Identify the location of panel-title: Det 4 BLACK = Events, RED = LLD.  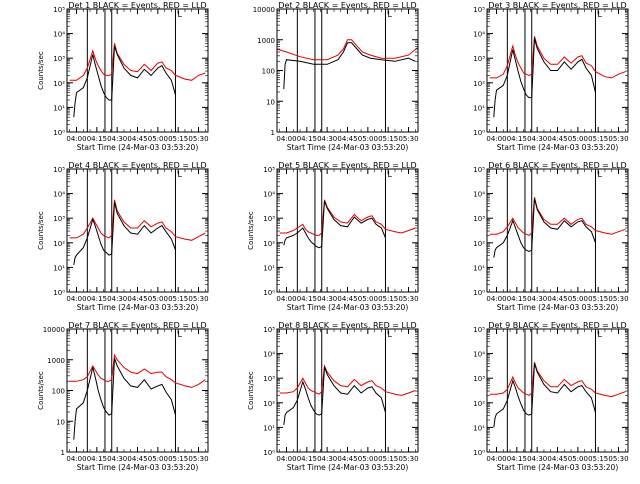
(137, 165).